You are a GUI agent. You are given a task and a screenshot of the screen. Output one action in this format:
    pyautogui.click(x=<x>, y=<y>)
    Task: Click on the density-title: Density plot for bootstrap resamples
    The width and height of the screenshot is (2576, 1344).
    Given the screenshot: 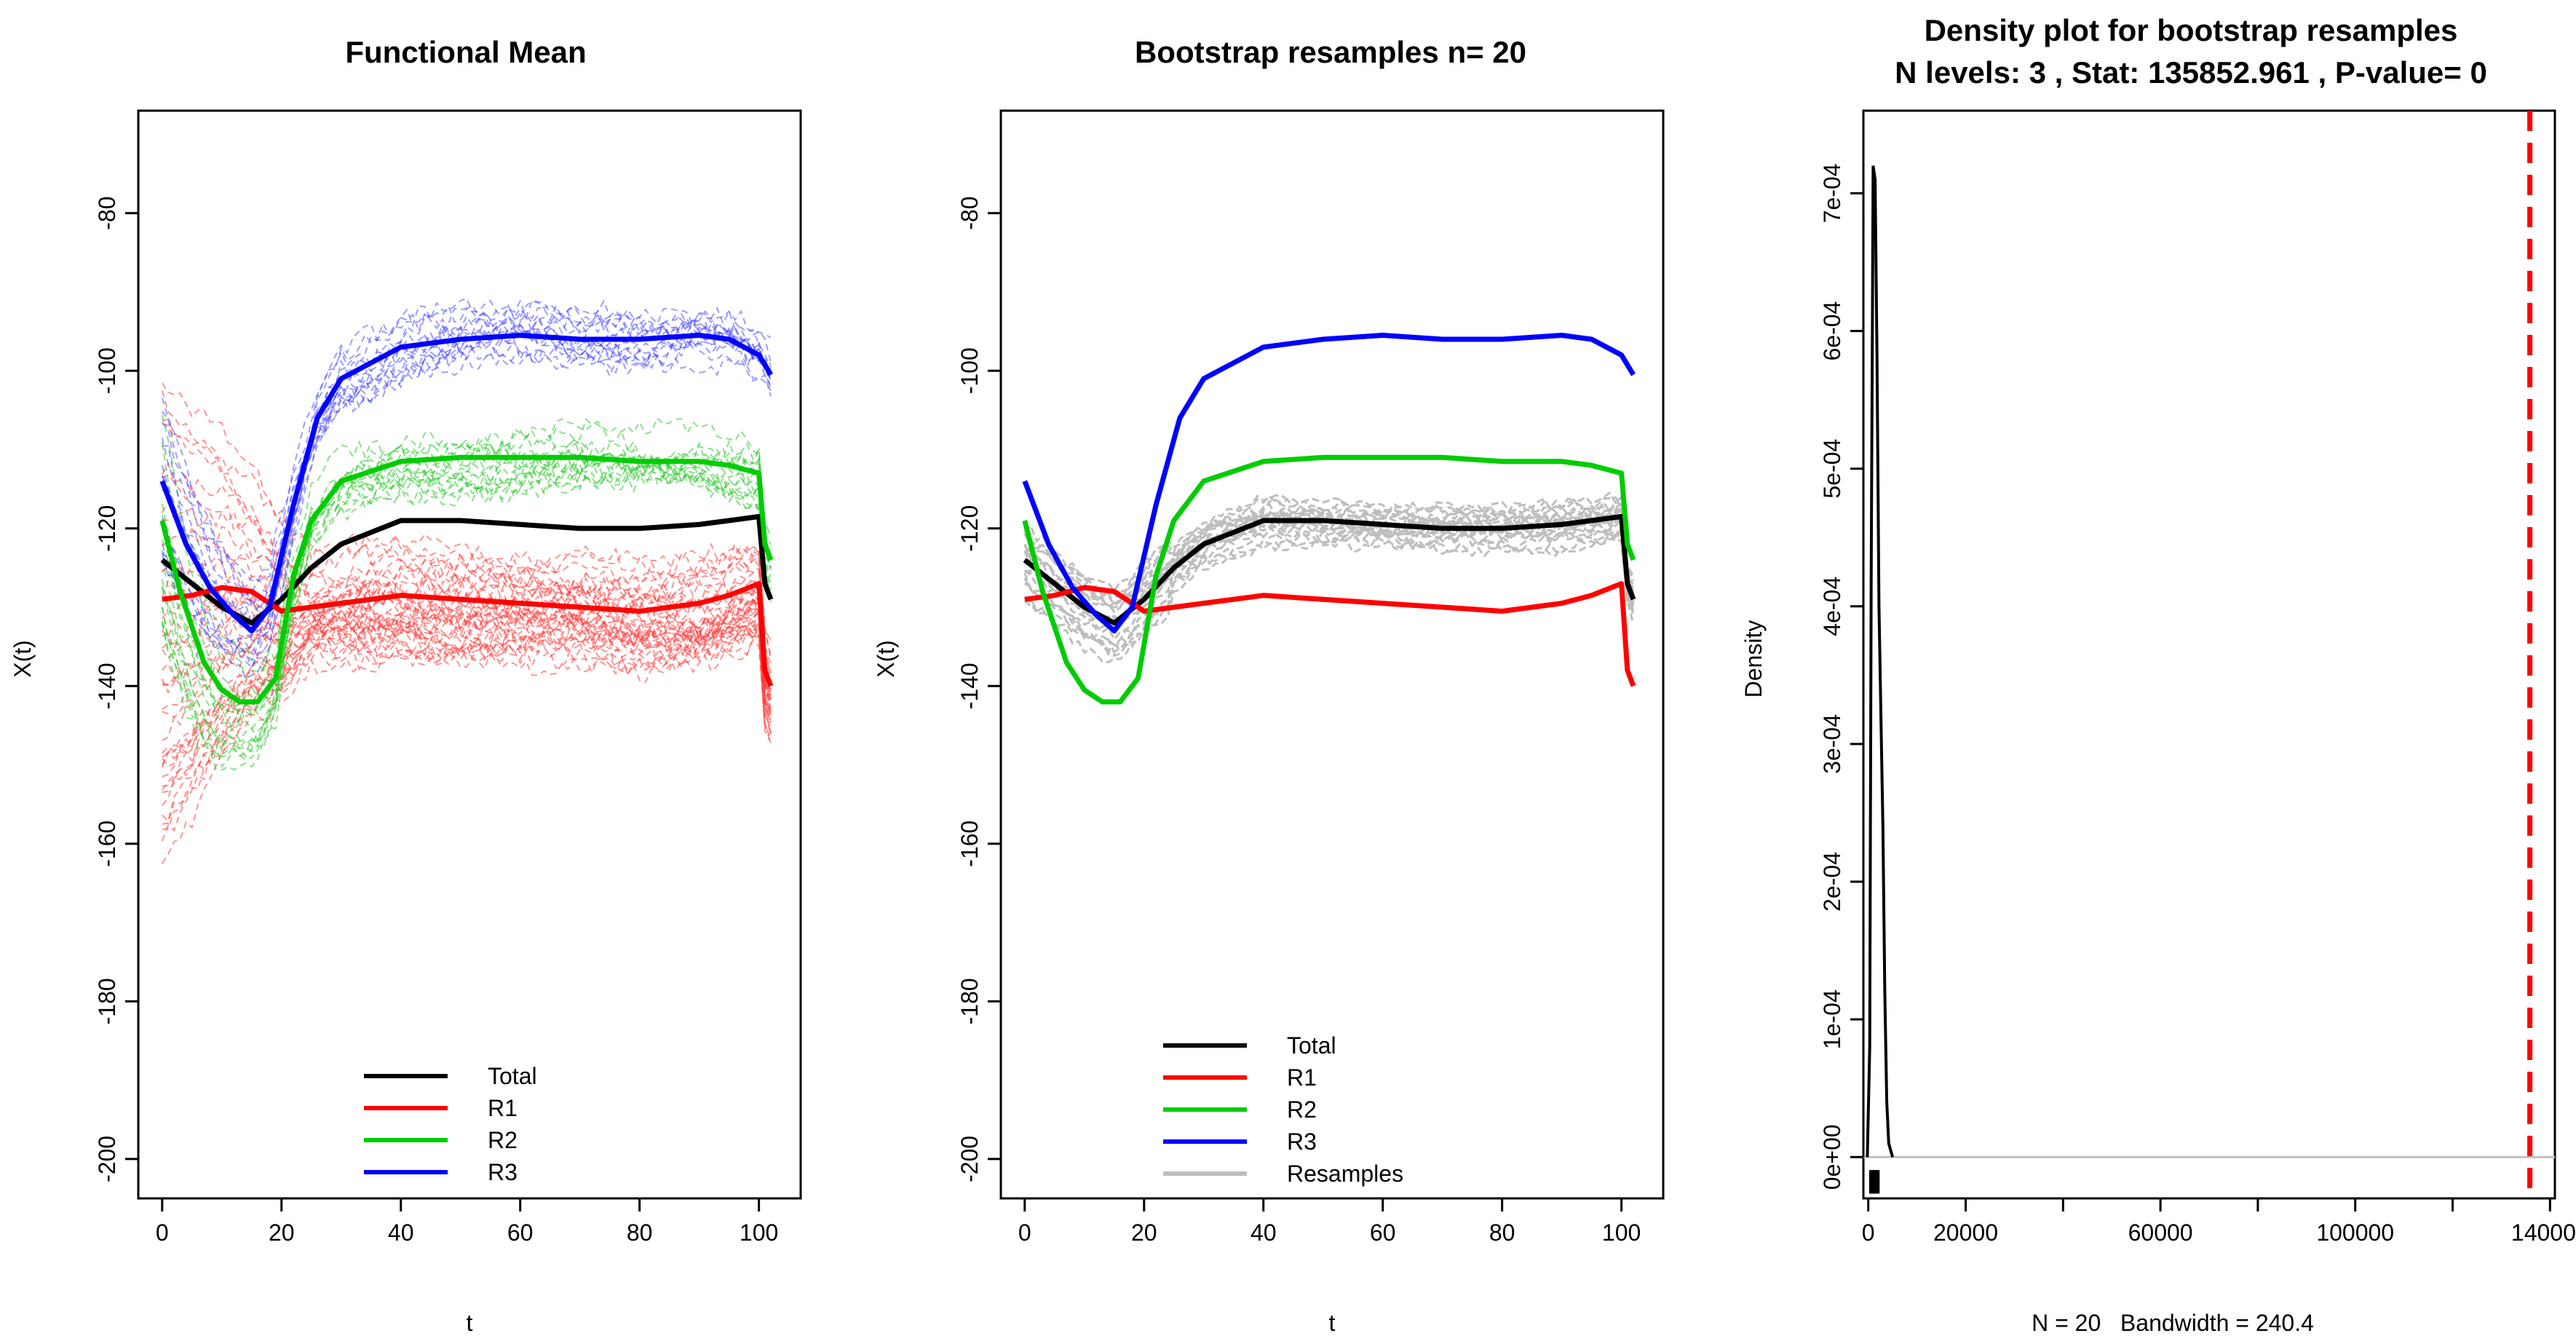 What is the action you would take?
    pyautogui.click(x=2191, y=30)
    